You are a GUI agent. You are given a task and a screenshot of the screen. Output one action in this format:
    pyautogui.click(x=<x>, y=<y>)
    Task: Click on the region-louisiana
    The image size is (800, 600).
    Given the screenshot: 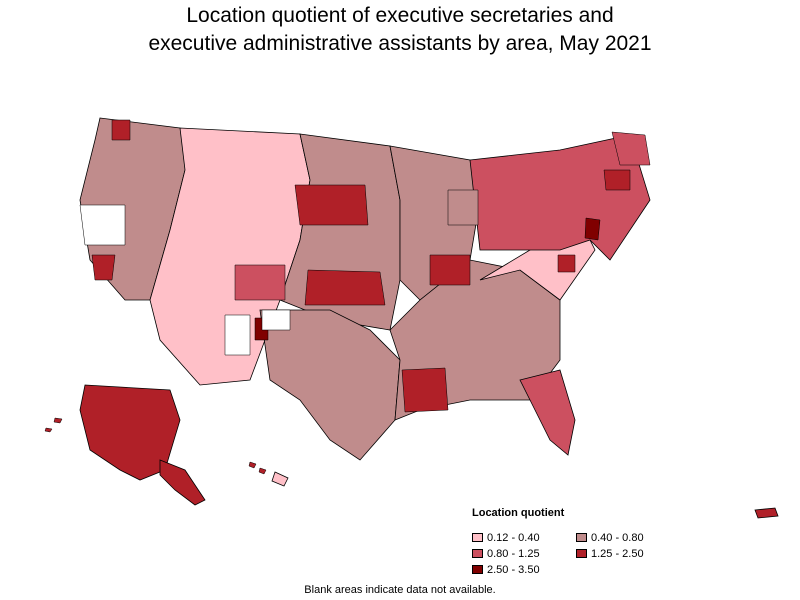 What is the action you would take?
    pyautogui.click(x=425, y=390)
    